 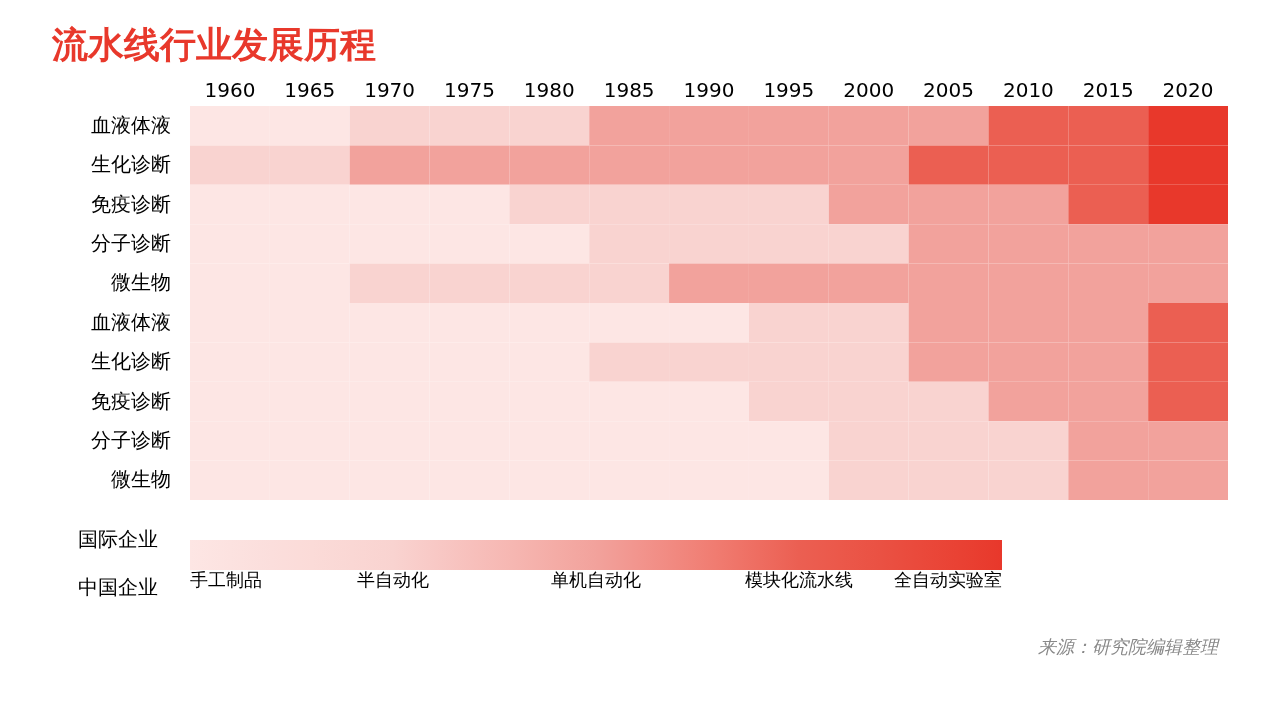 I want to click on x-tick-label: 2005, so click(x=948, y=89).